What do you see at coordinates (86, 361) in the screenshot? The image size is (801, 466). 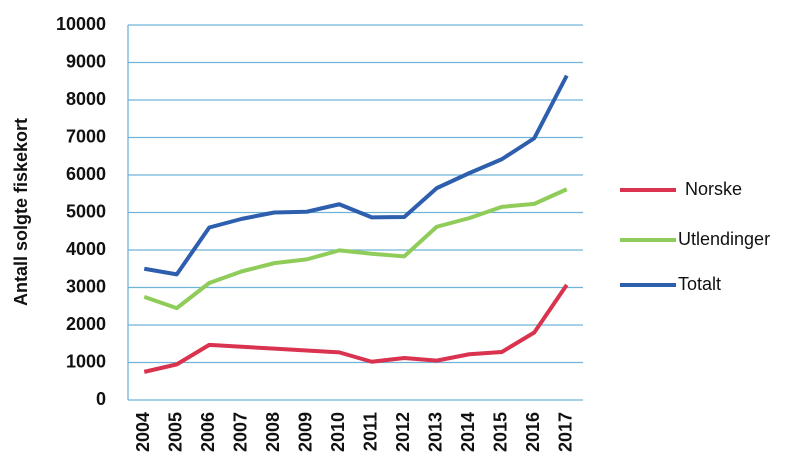 I see `y-tick-label: 1000` at bounding box center [86, 361].